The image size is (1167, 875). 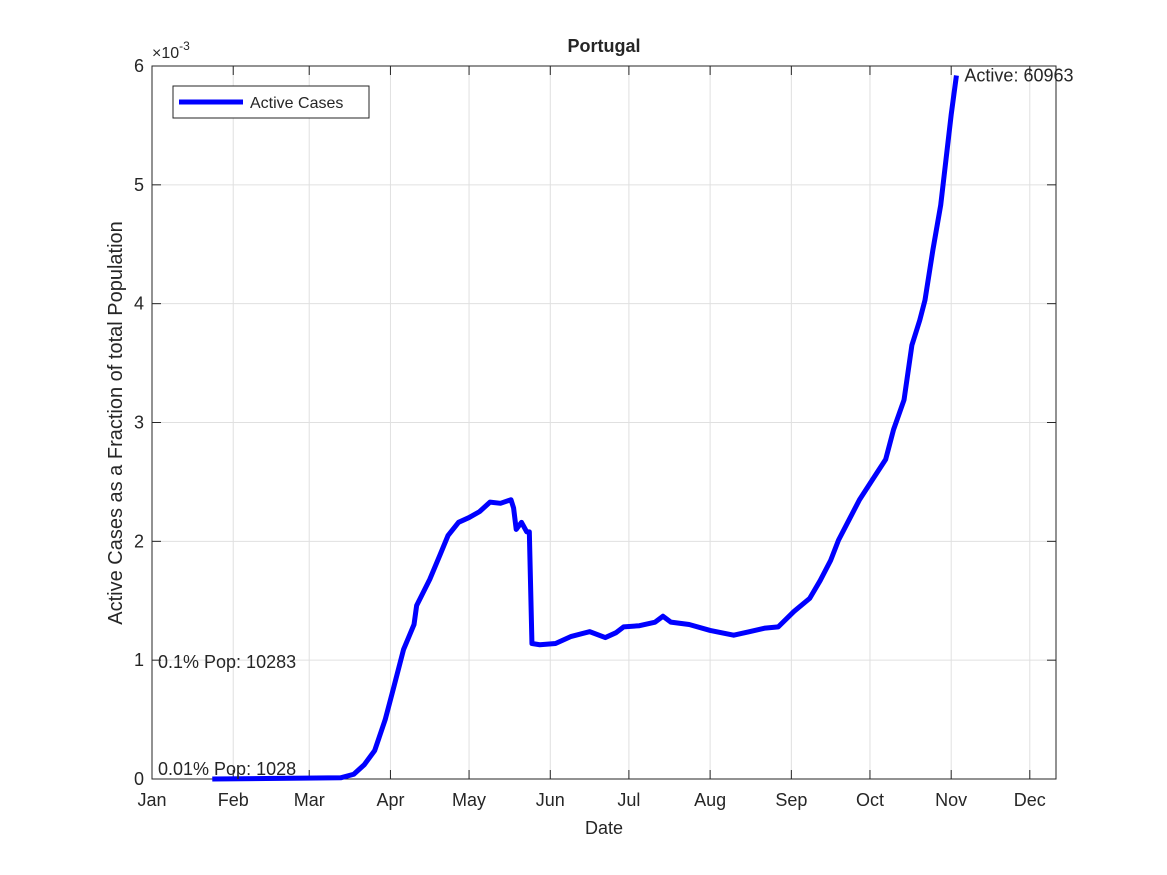 I want to click on x-tick-label: Sep, so click(x=791, y=800).